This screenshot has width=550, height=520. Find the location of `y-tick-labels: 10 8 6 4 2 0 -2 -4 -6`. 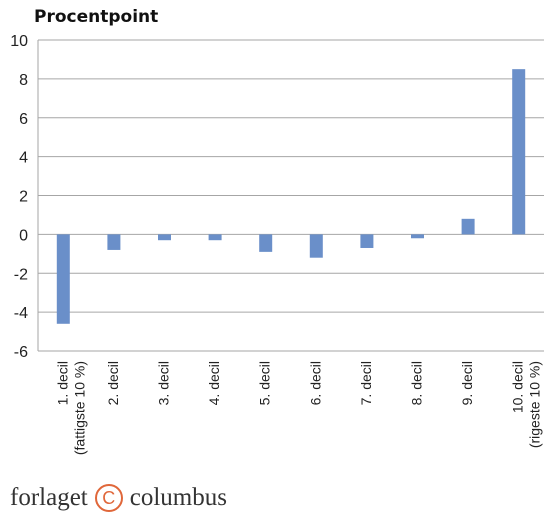

y-tick-labels: 10 8 6 4 2 0 -2 -4 -6 is located at coordinates (19, 197).